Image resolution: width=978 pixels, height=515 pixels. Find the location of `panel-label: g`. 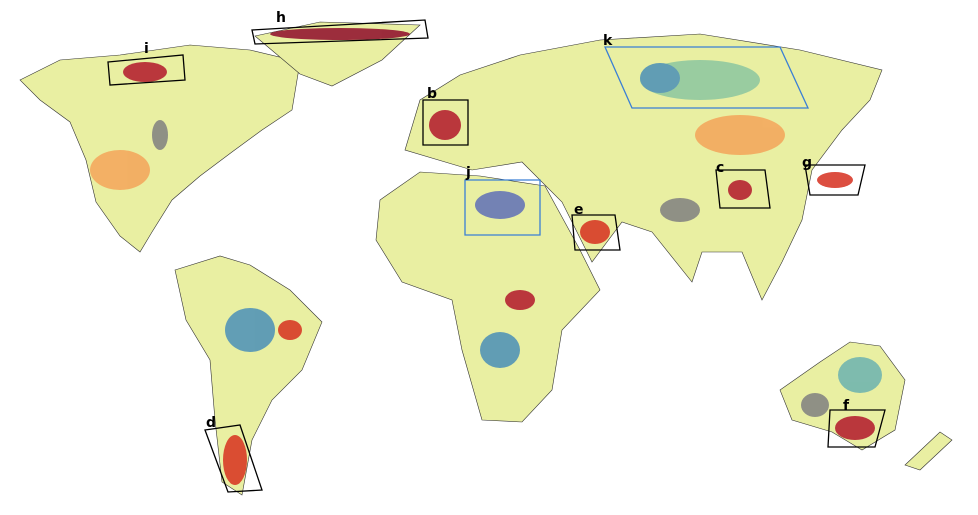

panel-label: g is located at coordinates (807, 163).